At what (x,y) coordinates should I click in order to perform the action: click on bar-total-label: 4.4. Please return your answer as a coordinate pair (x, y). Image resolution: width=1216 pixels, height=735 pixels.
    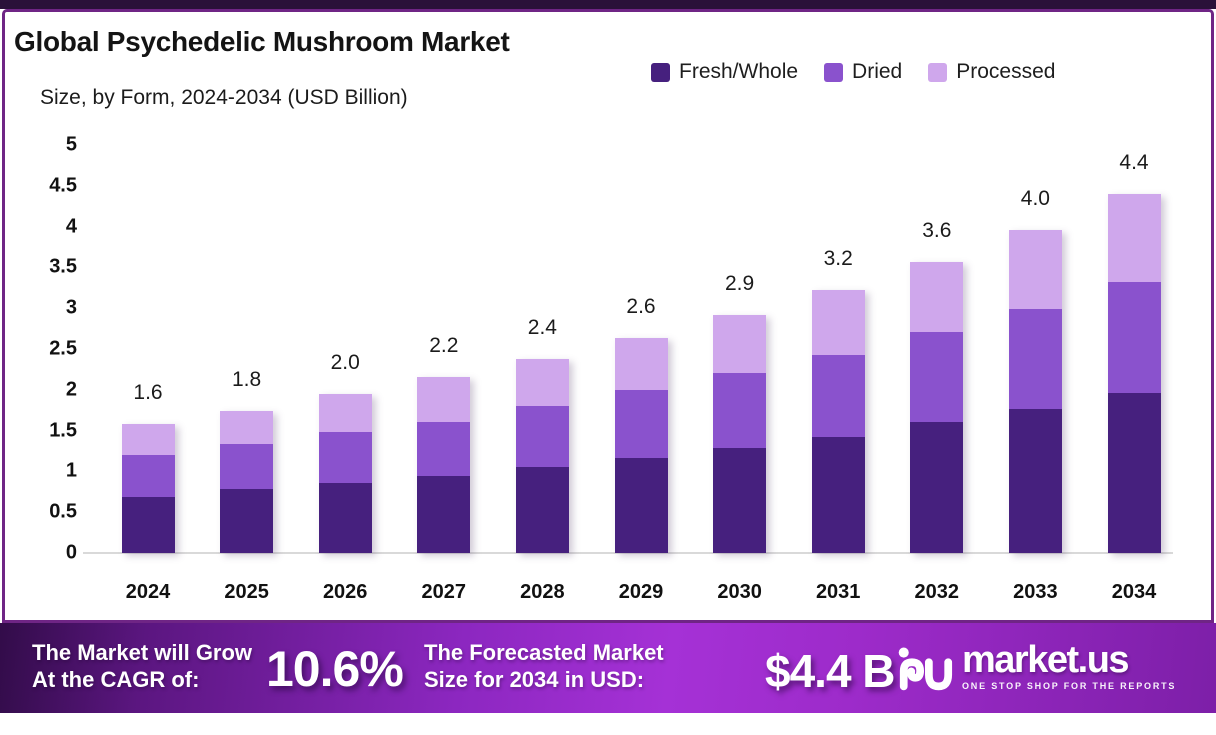
    Looking at the image, I should click on (1134, 162).